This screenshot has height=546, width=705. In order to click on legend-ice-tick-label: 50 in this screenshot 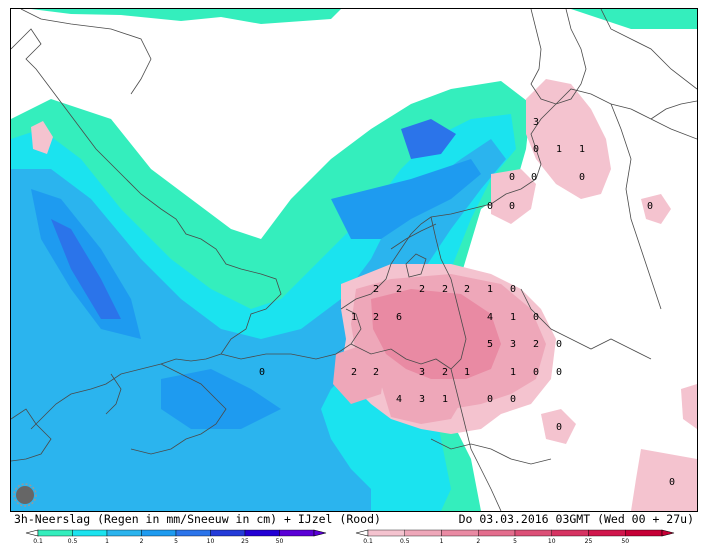, I will do `click(625, 541)`.